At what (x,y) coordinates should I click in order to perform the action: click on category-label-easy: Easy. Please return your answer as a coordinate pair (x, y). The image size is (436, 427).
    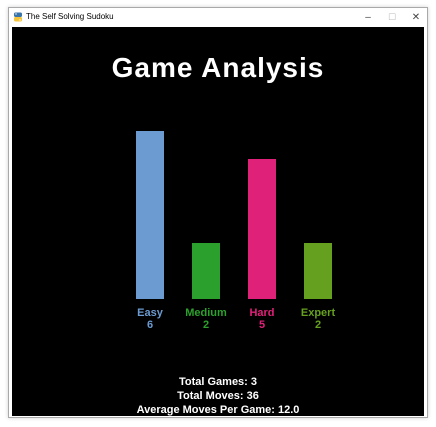
    Looking at the image, I should click on (150, 313).